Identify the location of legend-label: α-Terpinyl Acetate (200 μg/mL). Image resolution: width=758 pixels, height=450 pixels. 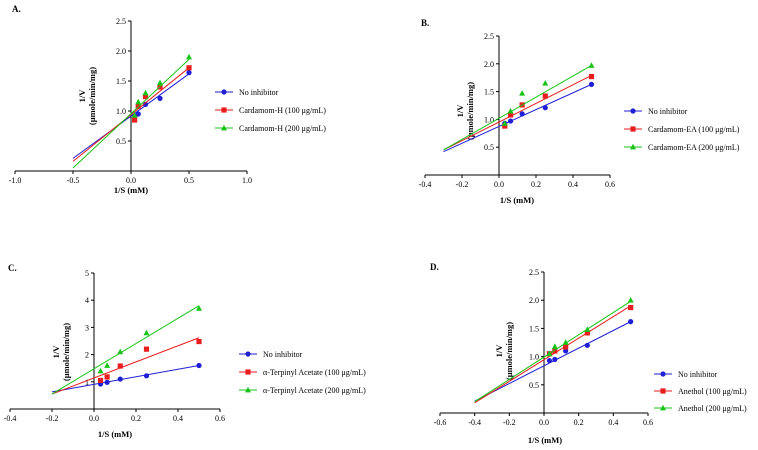
(314, 390).